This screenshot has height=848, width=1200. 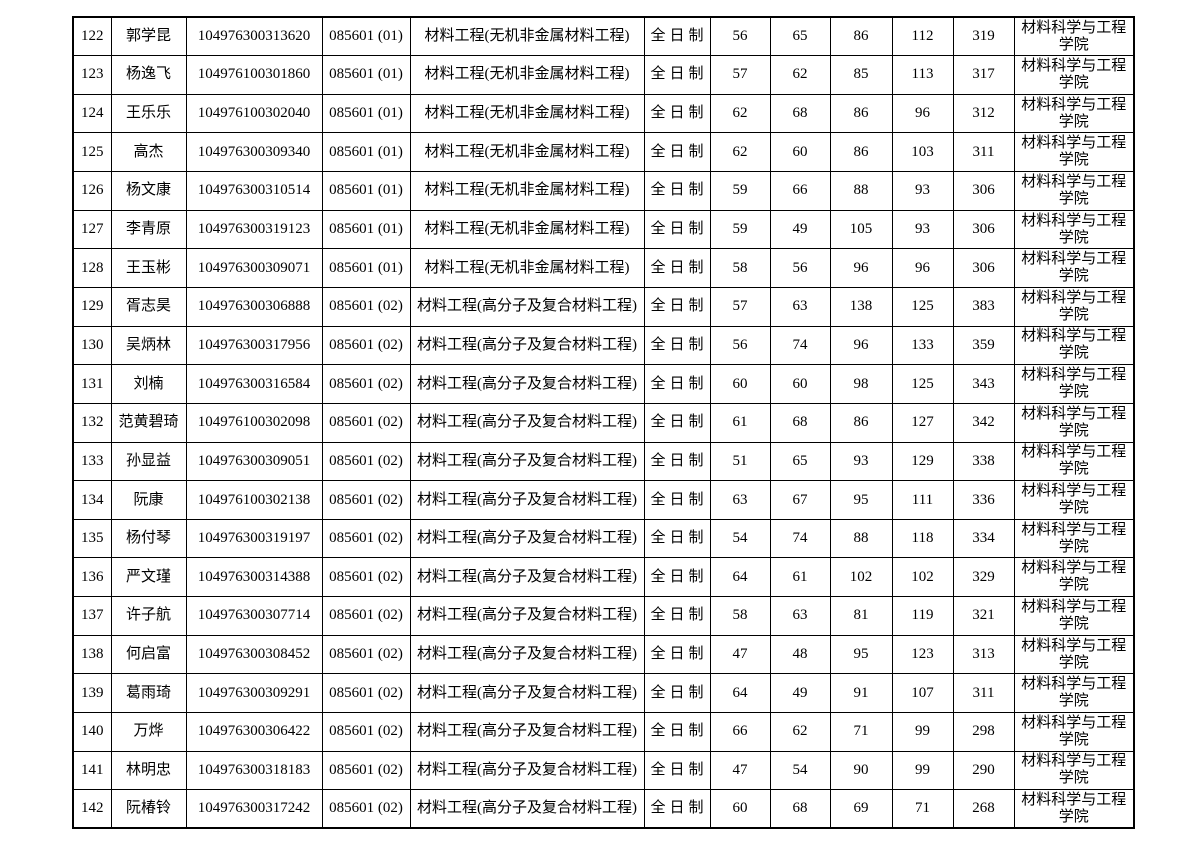 I want to click on cell-score1: 47, so click(x=740, y=654).